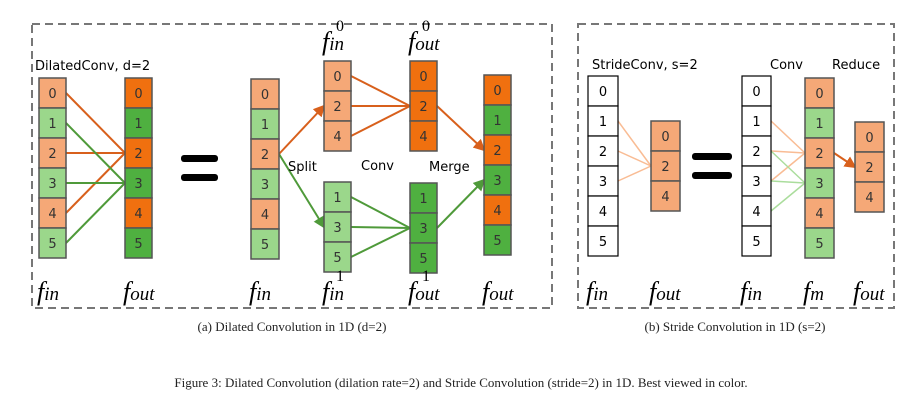 The height and width of the screenshot is (414, 922). I want to click on math-label-a-fin2: fin, so click(260, 291).